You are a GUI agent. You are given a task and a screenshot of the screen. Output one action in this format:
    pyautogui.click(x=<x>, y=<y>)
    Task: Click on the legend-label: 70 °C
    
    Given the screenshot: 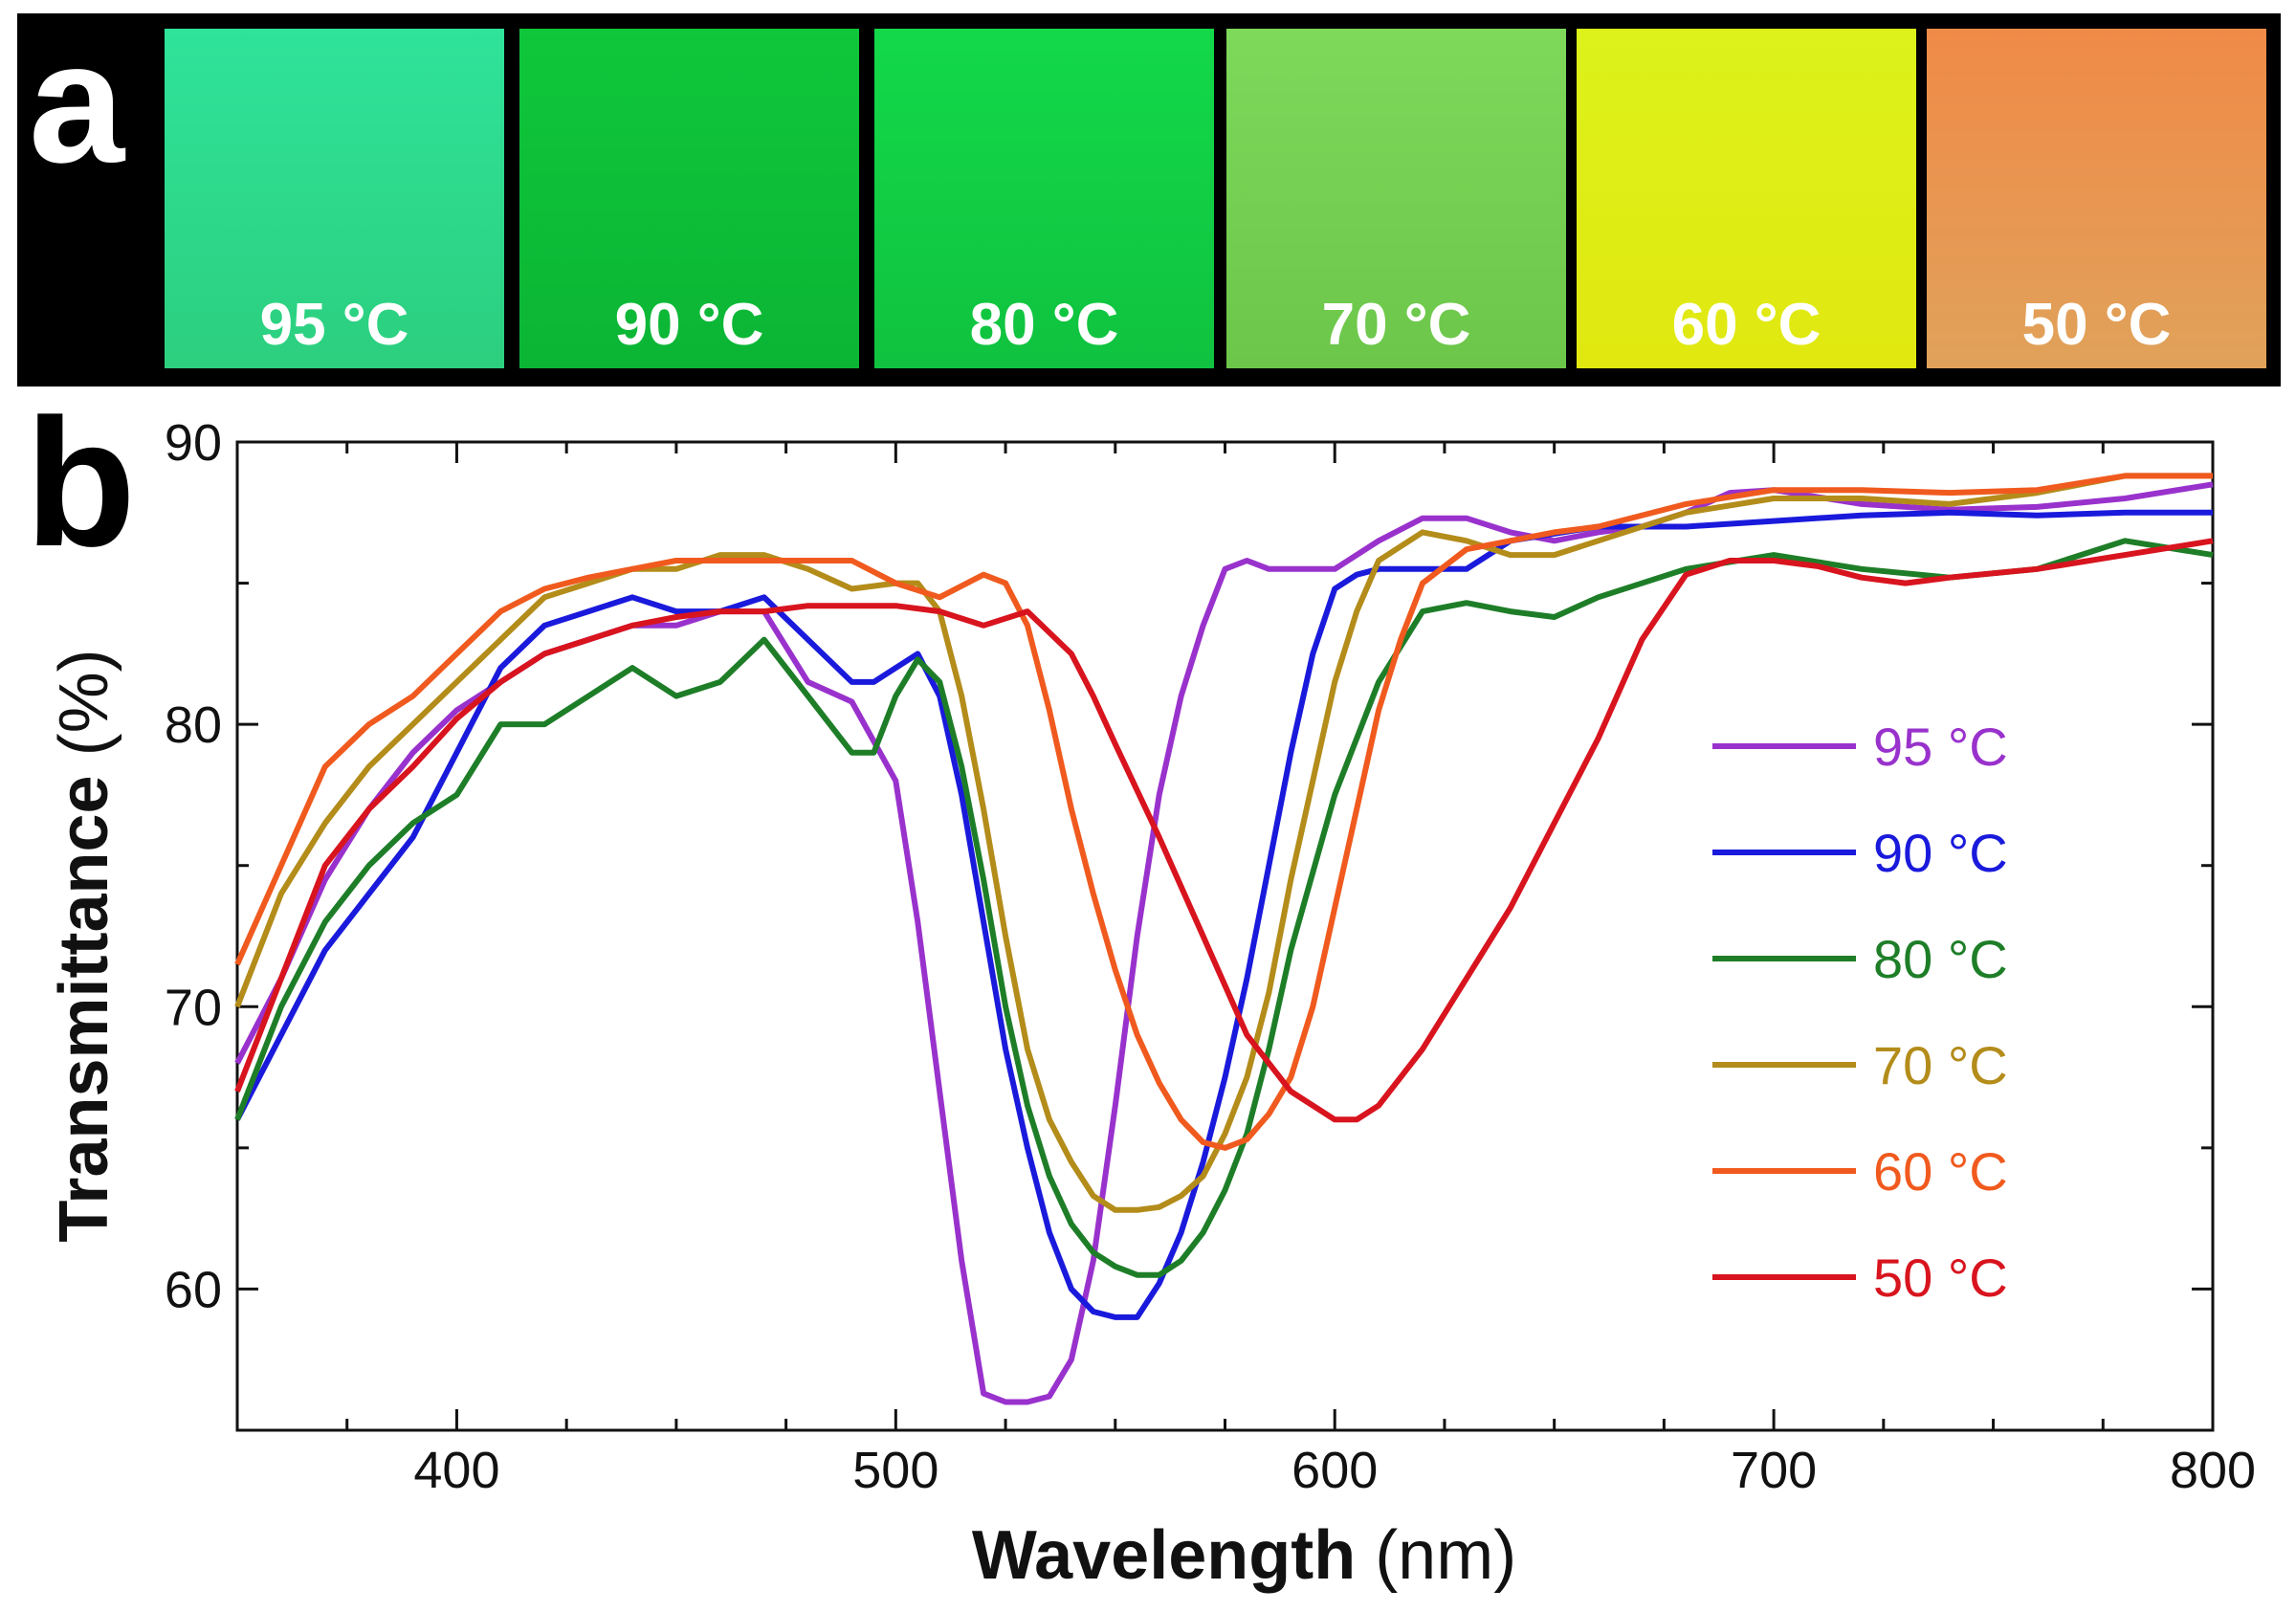 What is the action you would take?
    pyautogui.click(x=1941, y=1065)
    